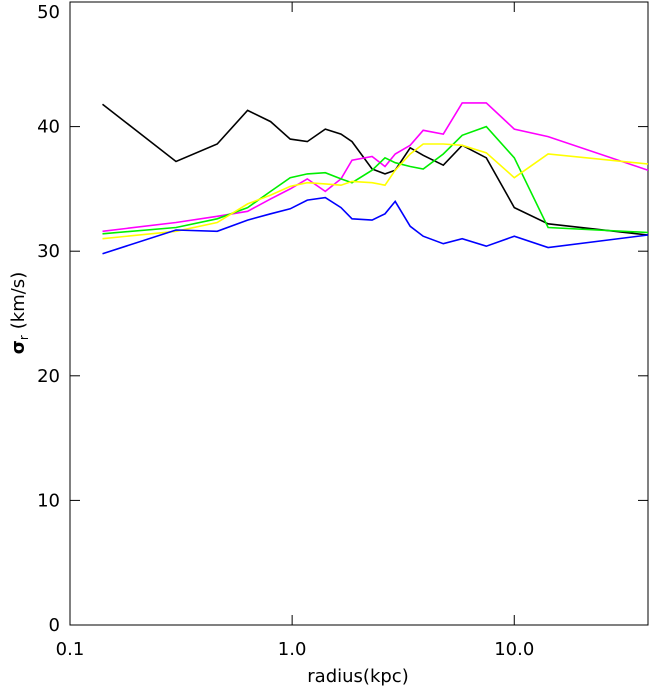  I want to click on y-label-subscript: r, so click(24, 337).